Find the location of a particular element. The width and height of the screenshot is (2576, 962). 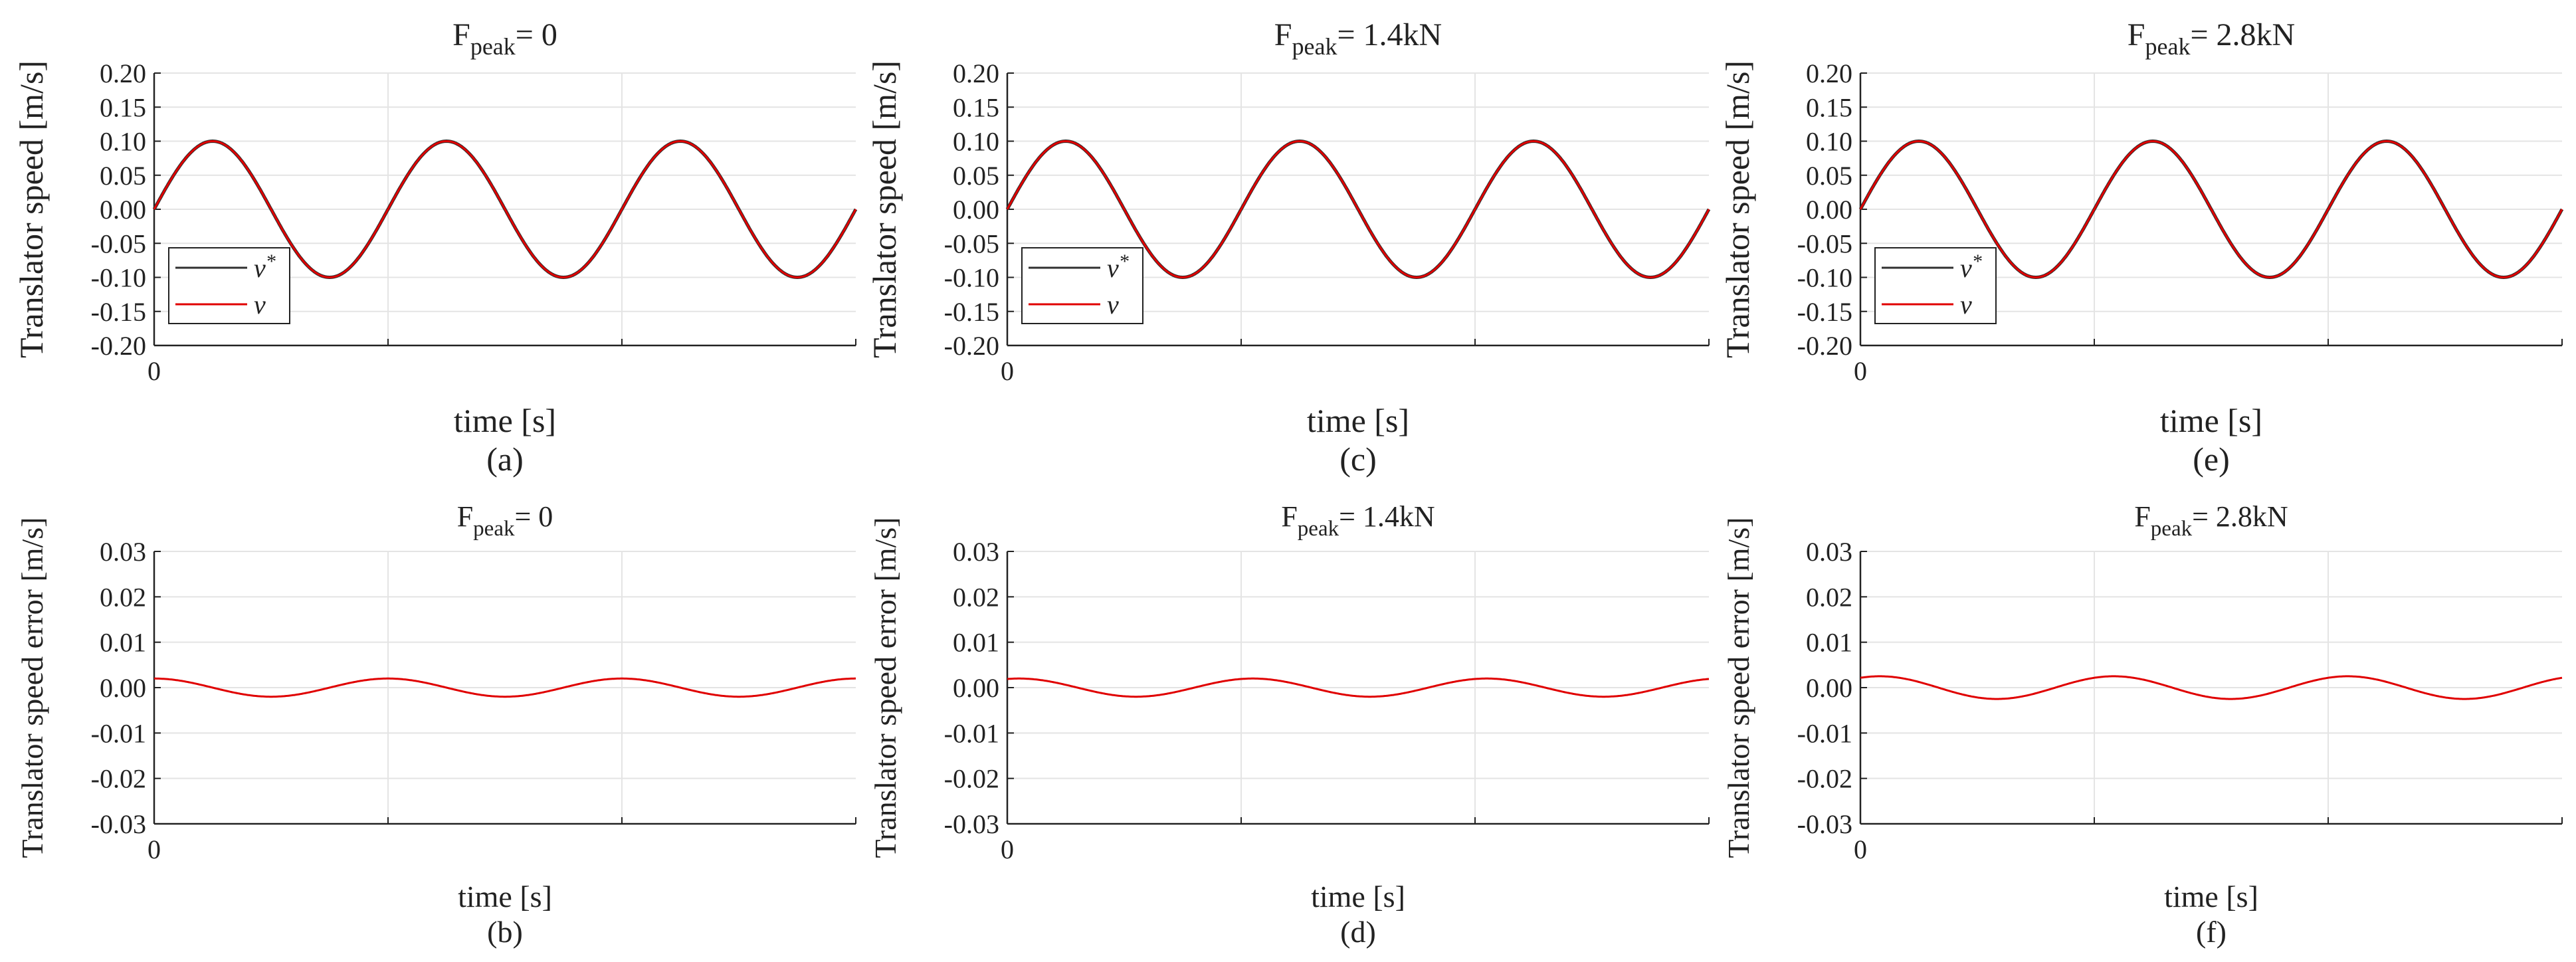

panel-caption: (c) is located at coordinates (1358, 459).